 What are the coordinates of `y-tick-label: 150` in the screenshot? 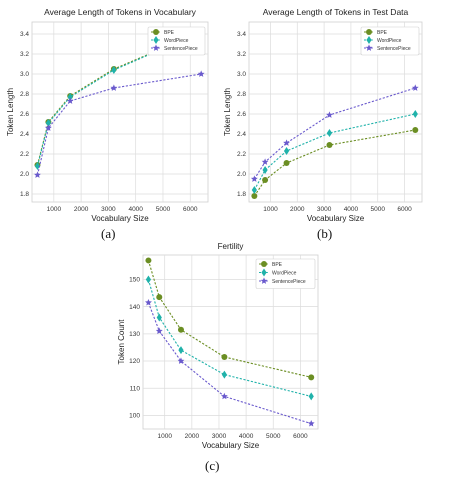 It's located at (134, 280).